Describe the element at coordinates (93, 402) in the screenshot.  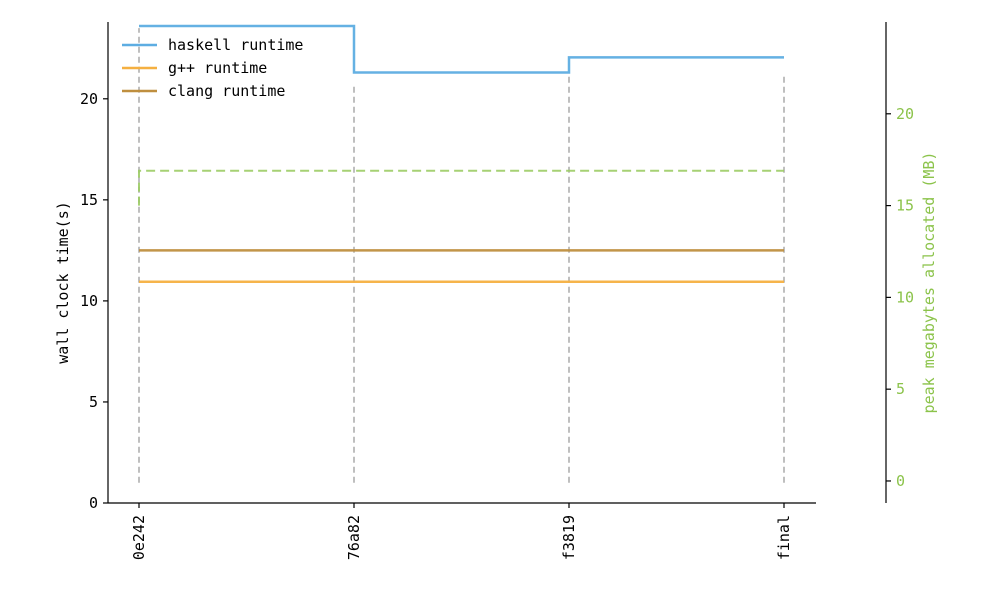
I see `y-tick-label: 5` at that location.